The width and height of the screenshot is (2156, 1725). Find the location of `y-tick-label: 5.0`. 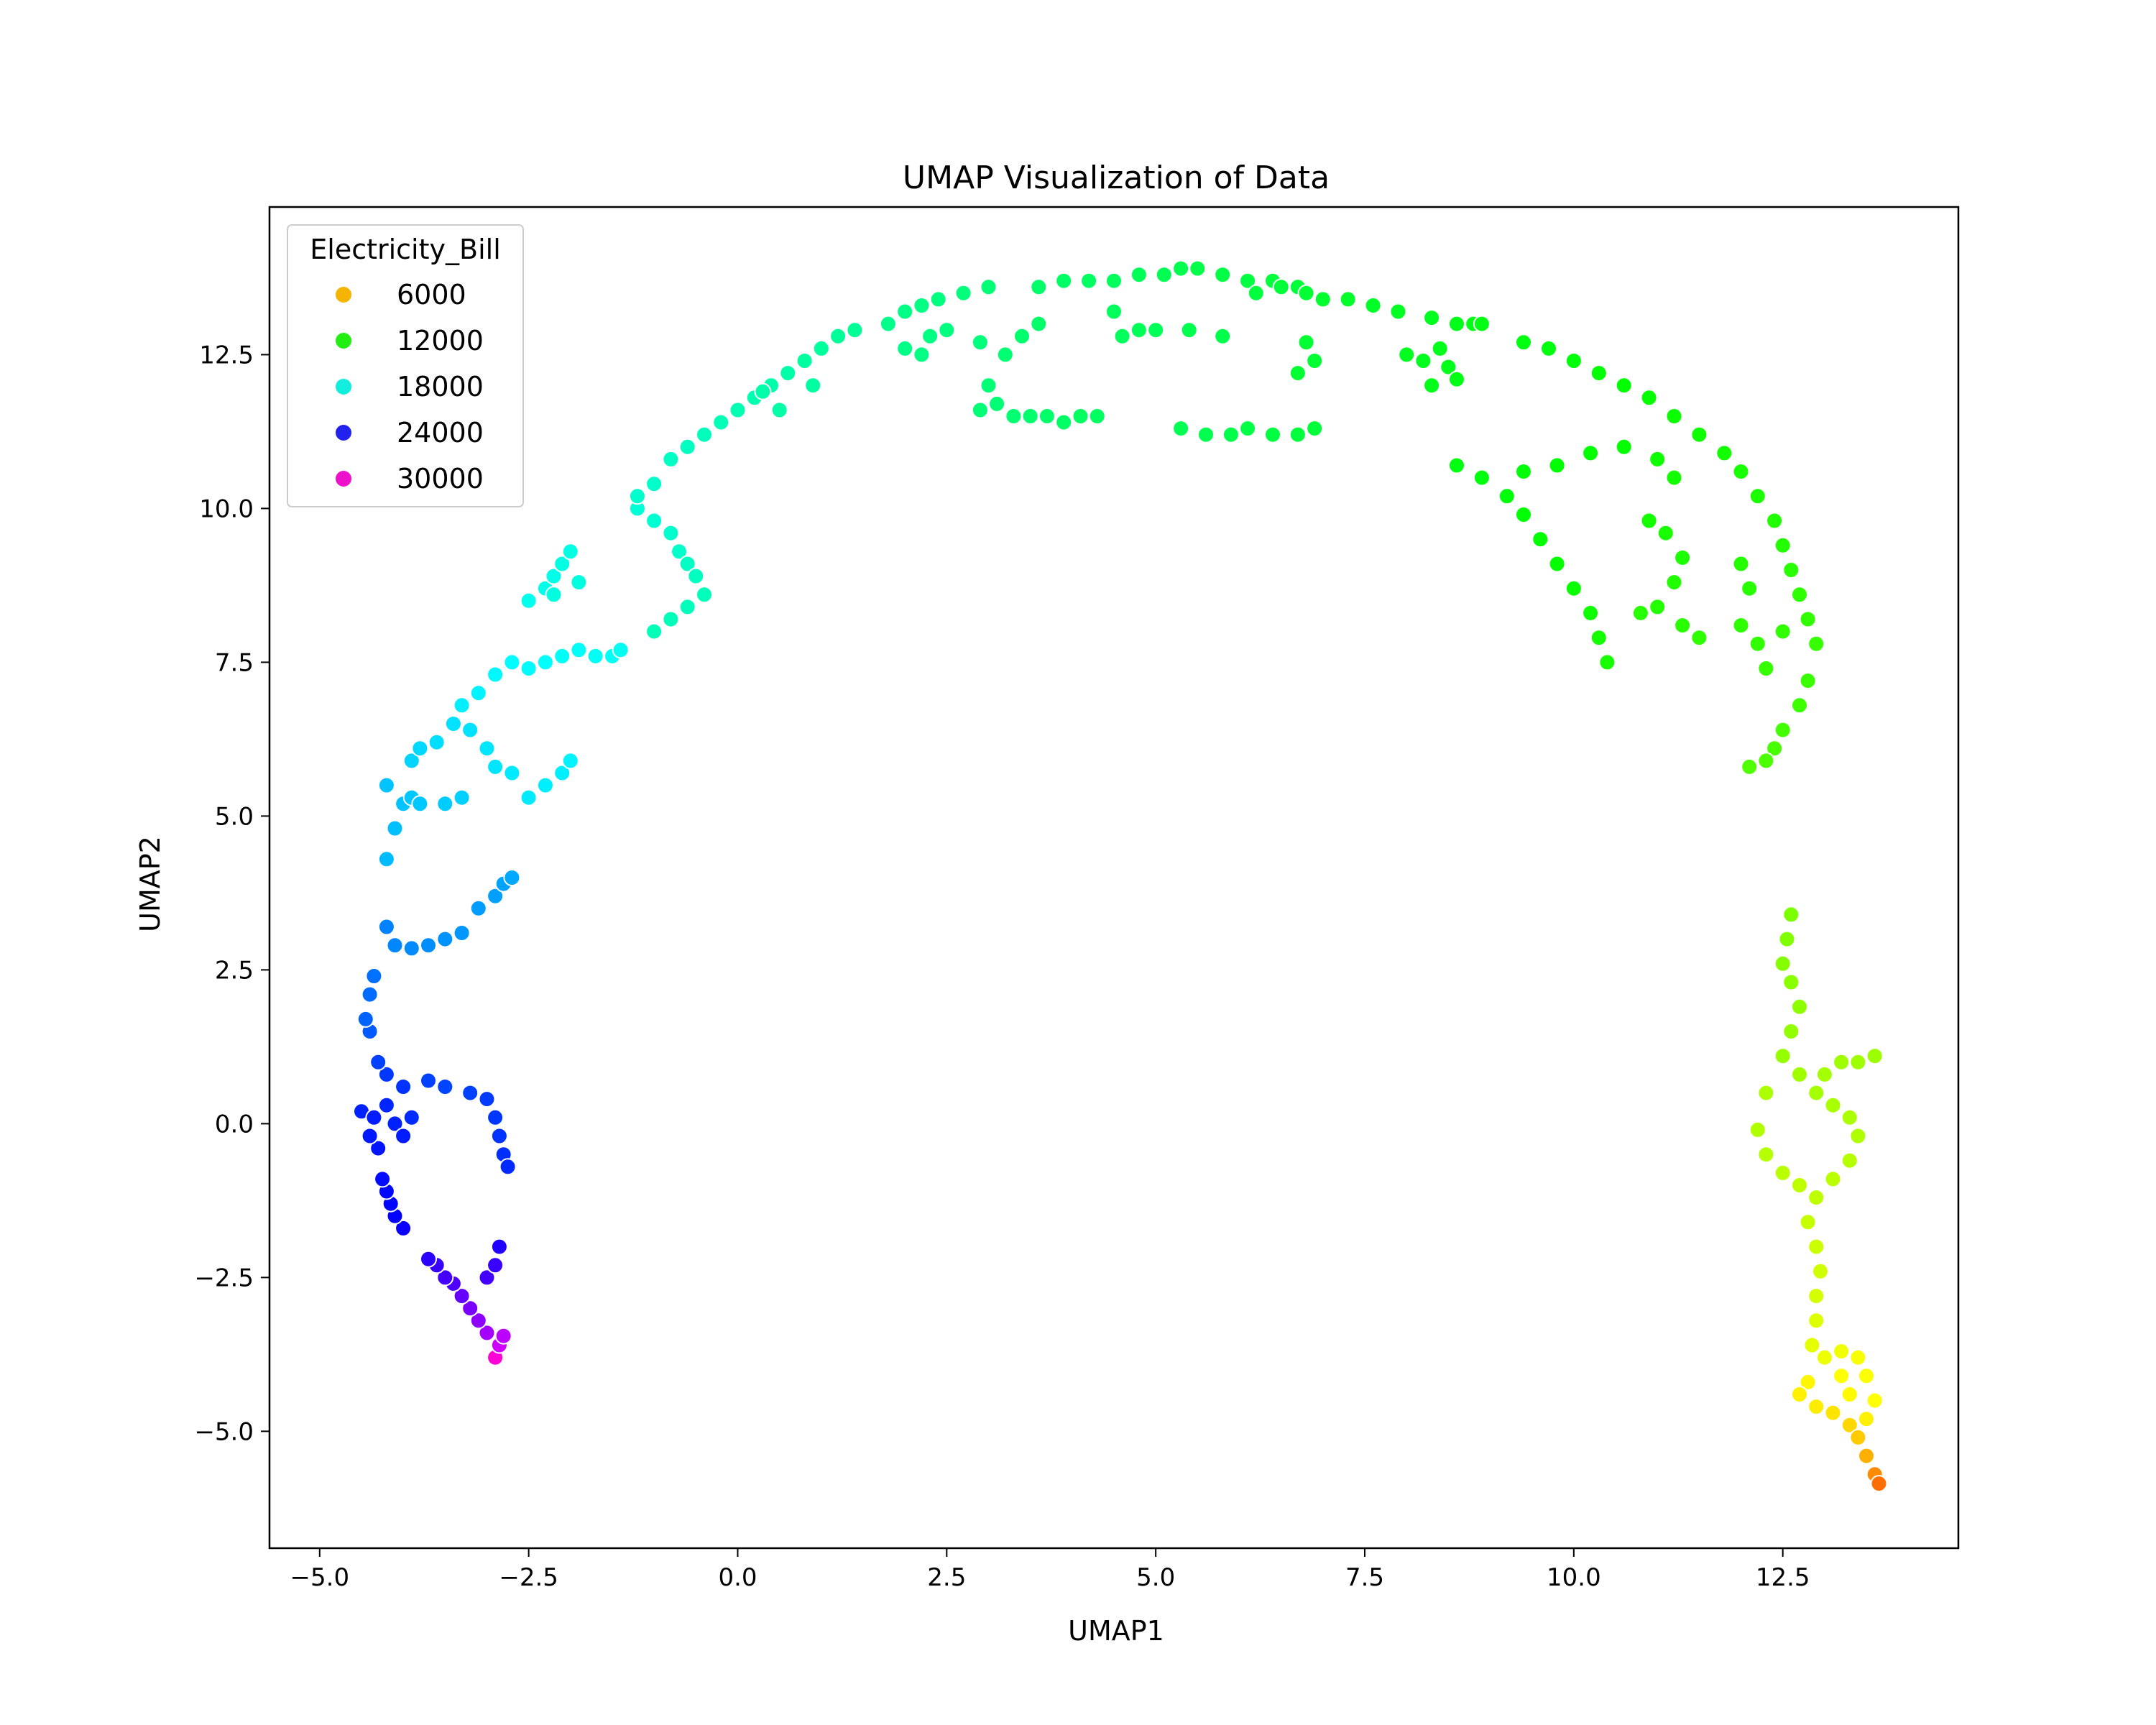

y-tick-label: 5.0 is located at coordinates (234, 816).